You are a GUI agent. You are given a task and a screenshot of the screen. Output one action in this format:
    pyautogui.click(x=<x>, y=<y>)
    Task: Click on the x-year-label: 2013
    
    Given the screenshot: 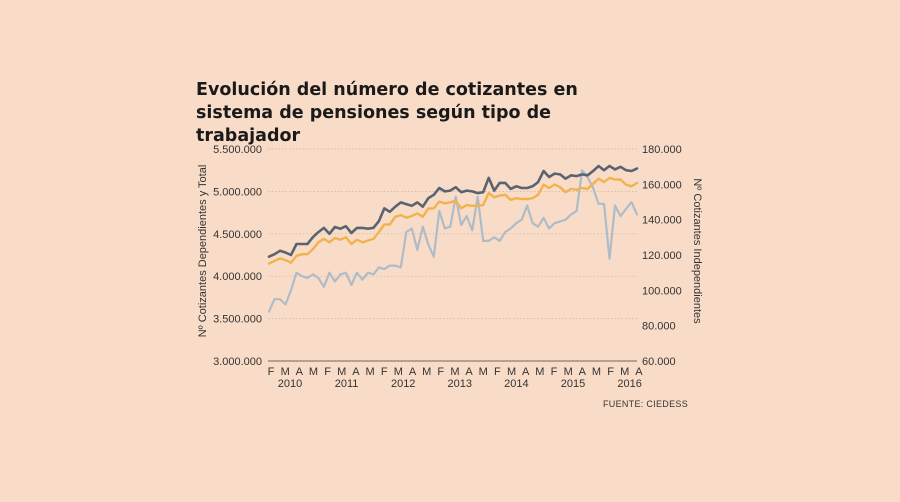 What is the action you would take?
    pyautogui.click(x=460, y=384)
    